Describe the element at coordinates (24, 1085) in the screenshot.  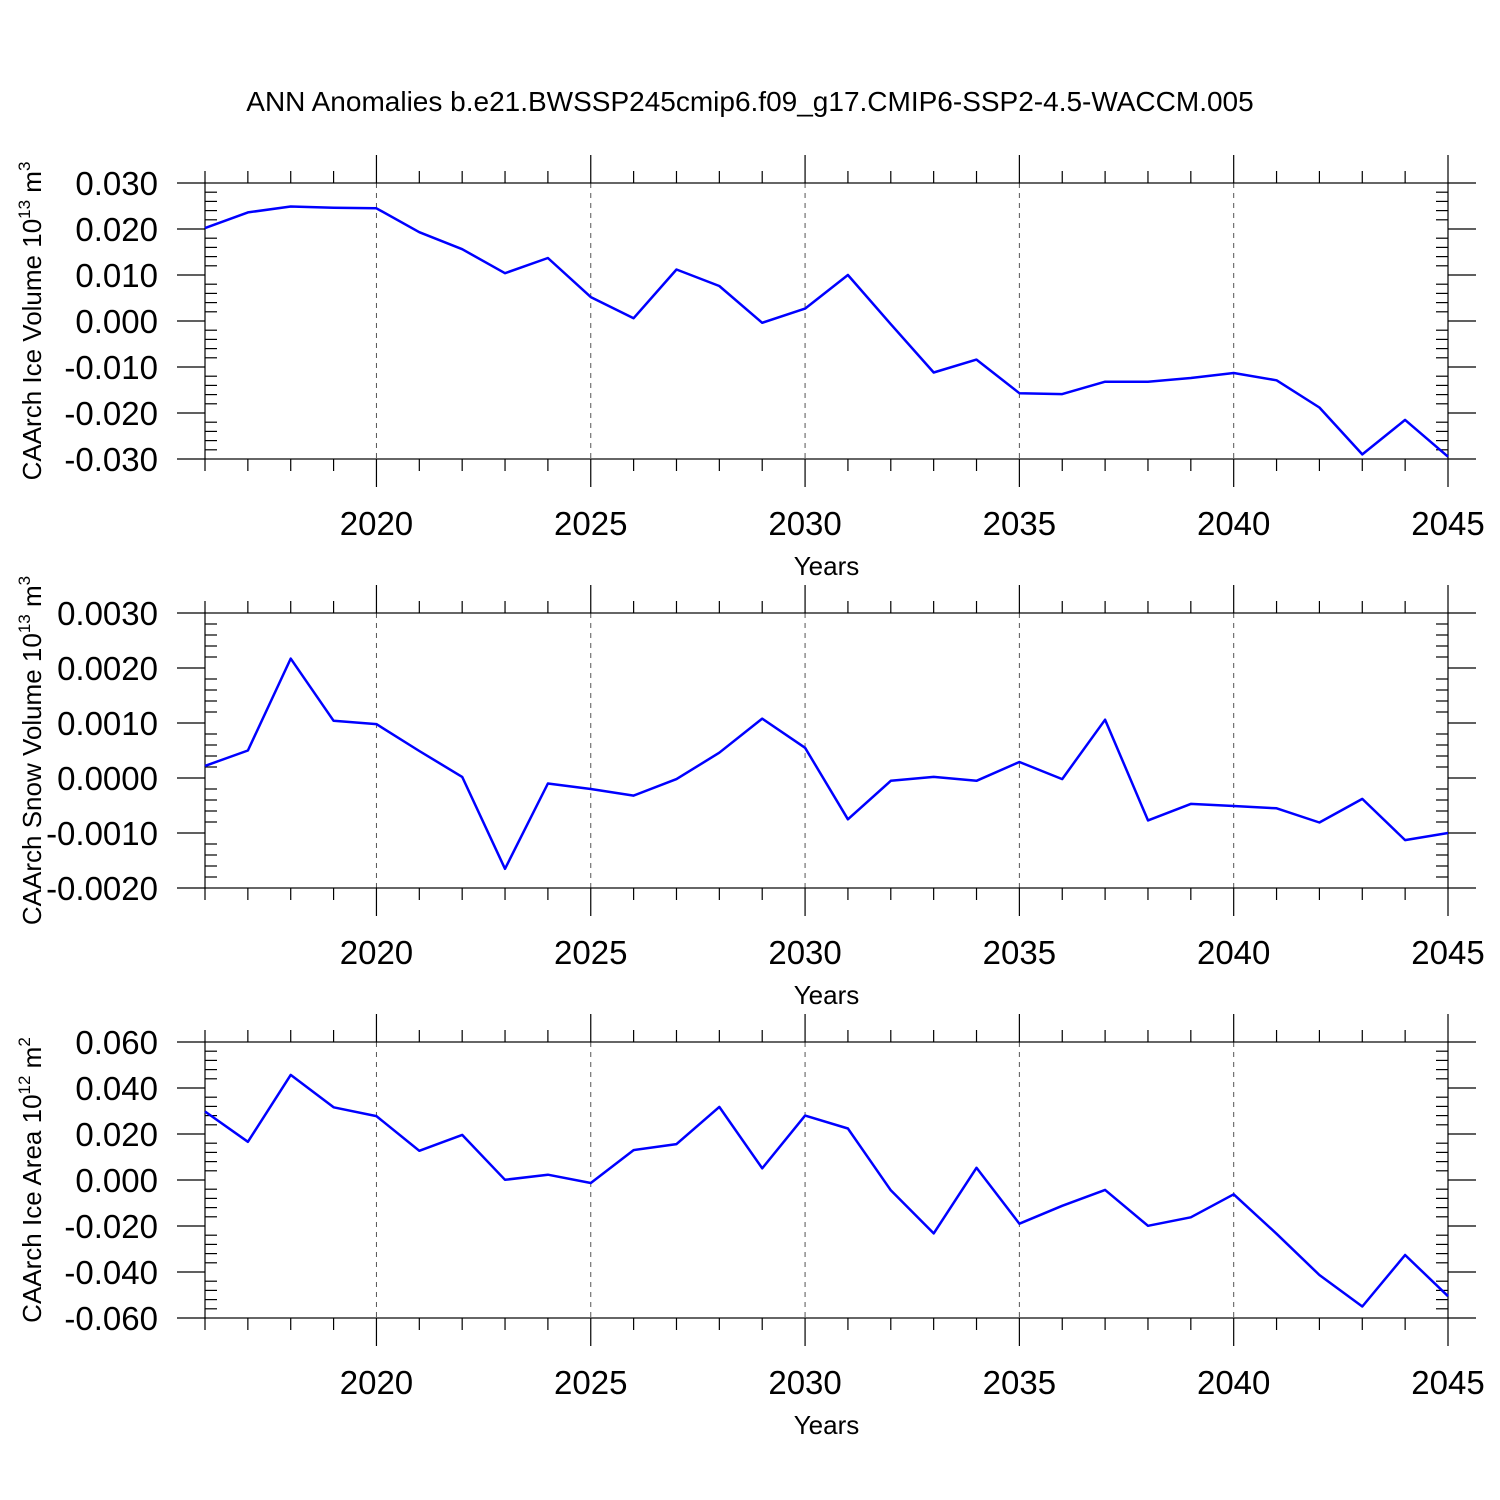
I see `y-axis-title-exponent: 12` at that location.